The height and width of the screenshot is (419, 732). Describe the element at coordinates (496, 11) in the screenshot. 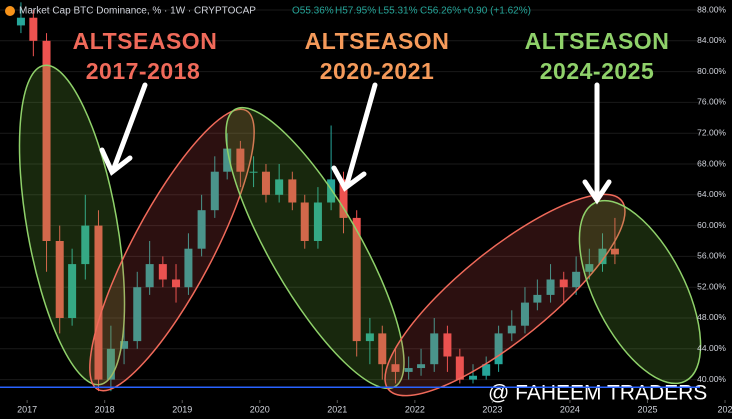

I see `header-change: +0.90 (+1.62%)` at that location.